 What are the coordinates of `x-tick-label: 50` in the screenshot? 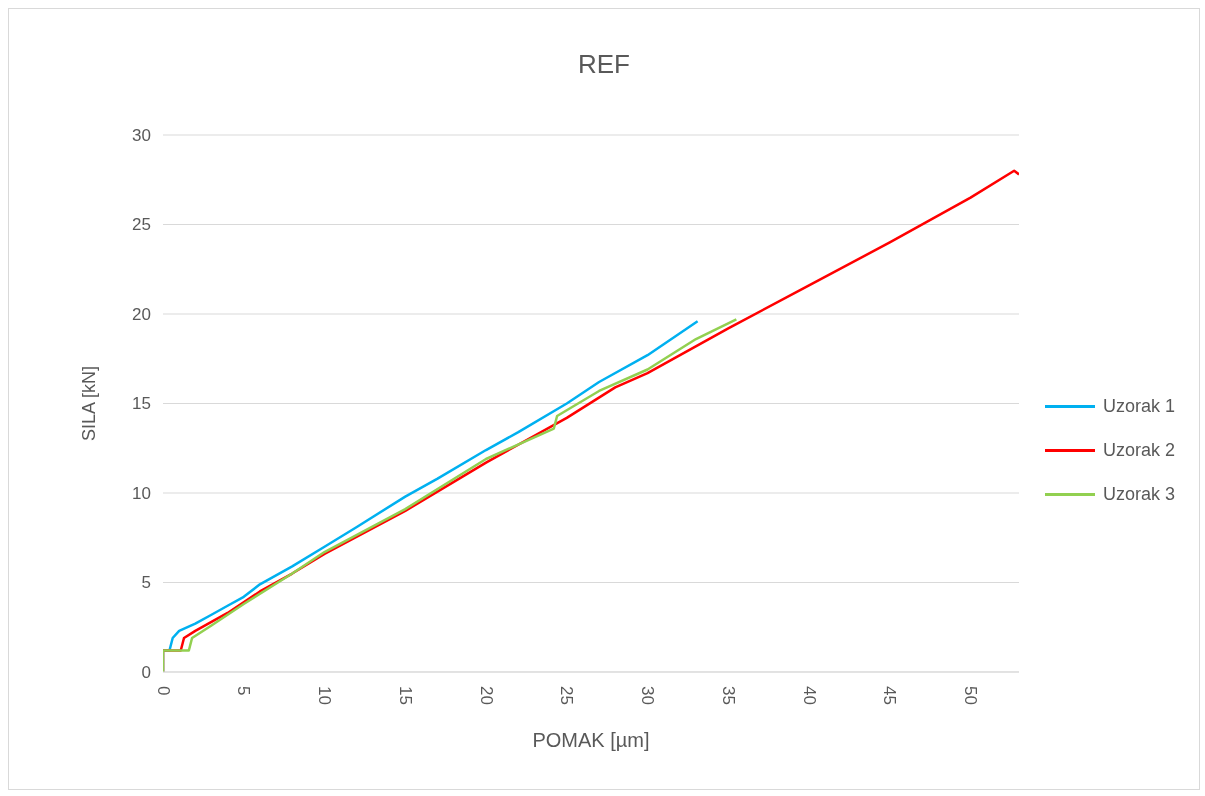 It's located at (971, 695).